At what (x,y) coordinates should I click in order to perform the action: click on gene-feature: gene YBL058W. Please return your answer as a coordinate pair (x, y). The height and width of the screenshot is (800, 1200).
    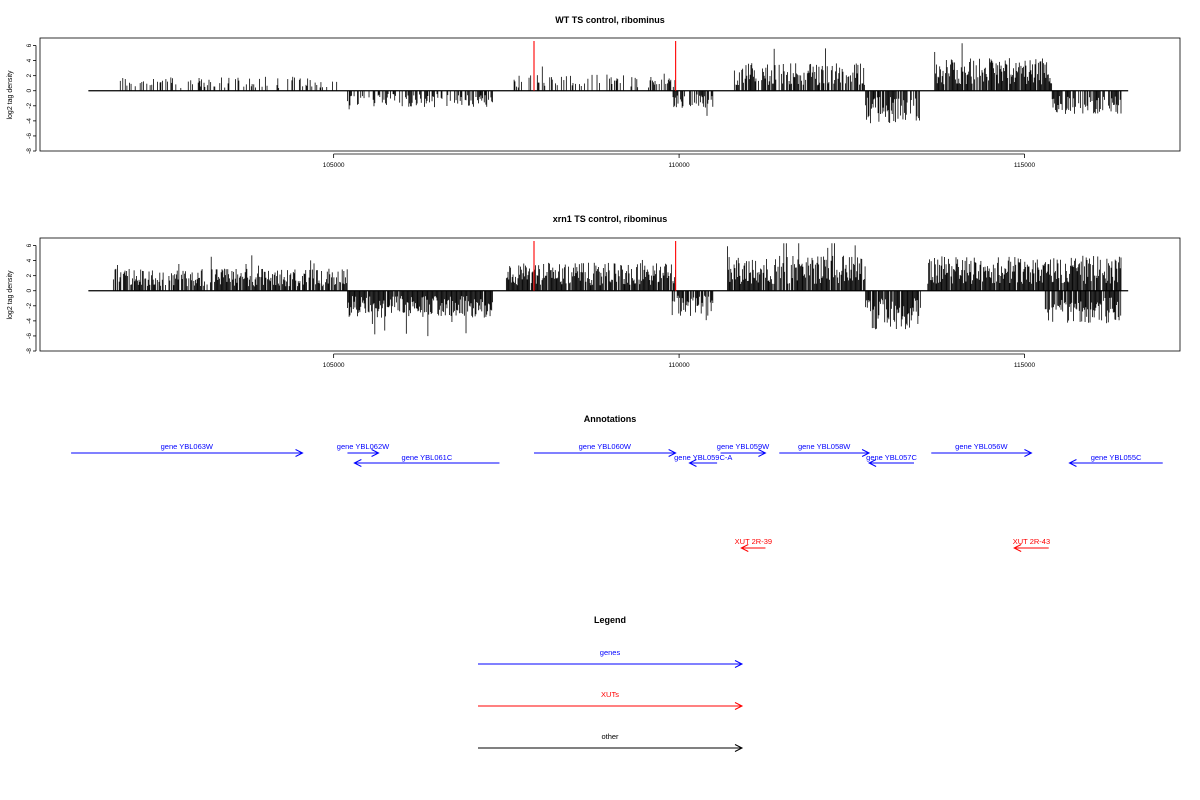
    Looking at the image, I should click on (825, 449).